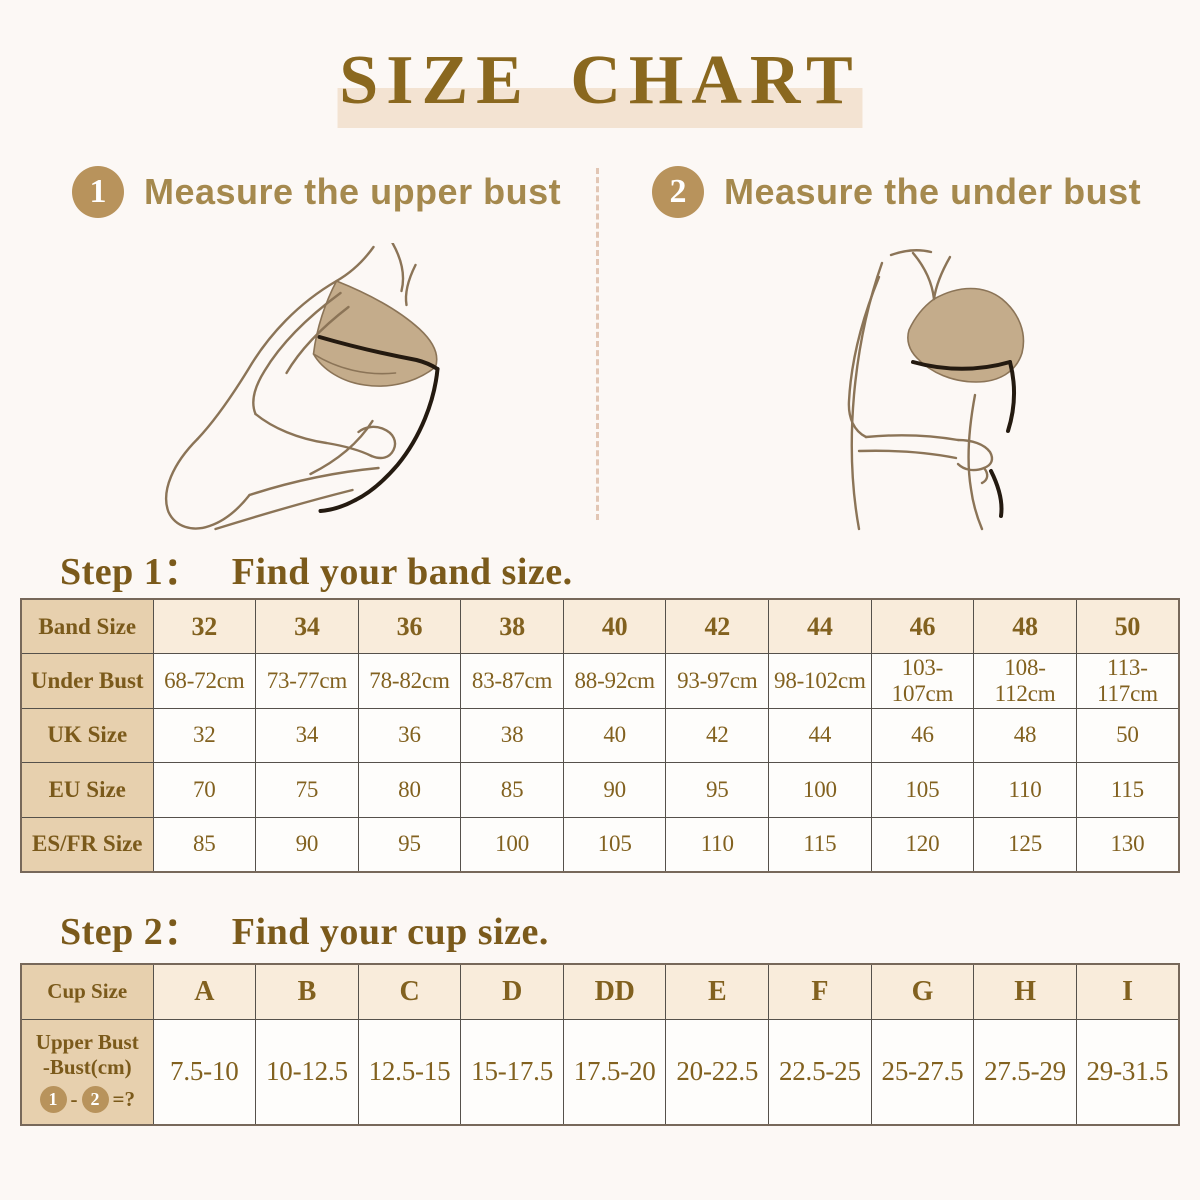 The width and height of the screenshot is (1200, 1200). What do you see at coordinates (390, 932) in the screenshot?
I see `step2-heading-text: Find your cup size.` at bounding box center [390, 932].